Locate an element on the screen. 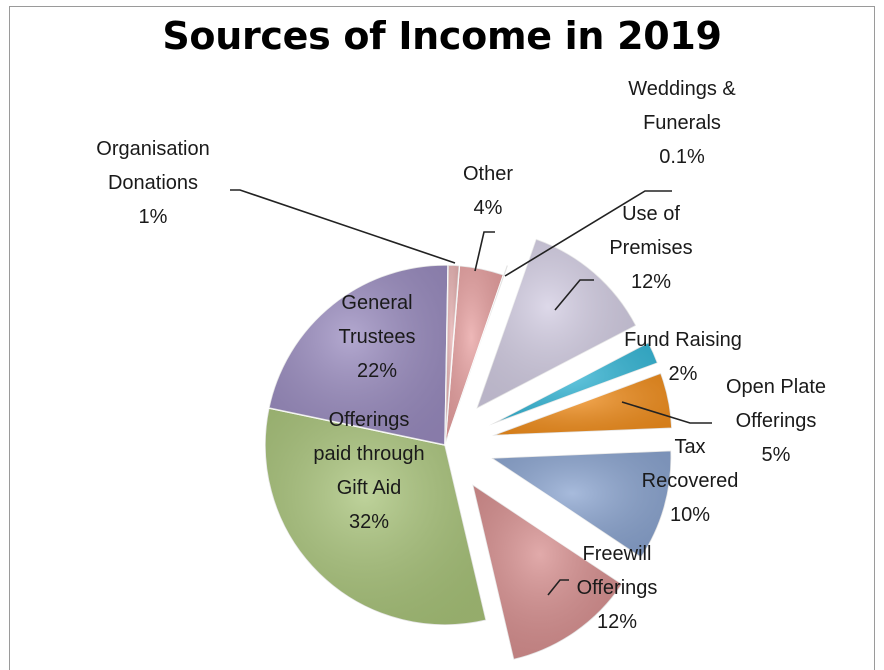 The width and height of the screenshot is (884, 670). data-label-freewill-offerings: Freewill Offerings 12% is located at coordinates (617, 588).